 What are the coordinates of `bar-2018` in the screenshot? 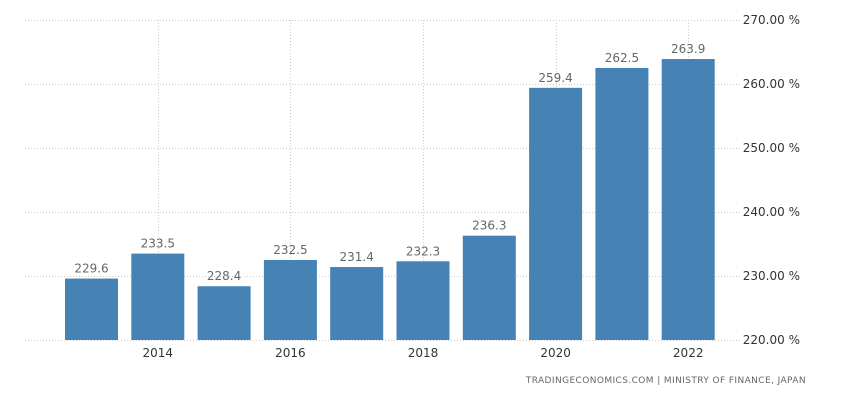 It's located at (423, 300).